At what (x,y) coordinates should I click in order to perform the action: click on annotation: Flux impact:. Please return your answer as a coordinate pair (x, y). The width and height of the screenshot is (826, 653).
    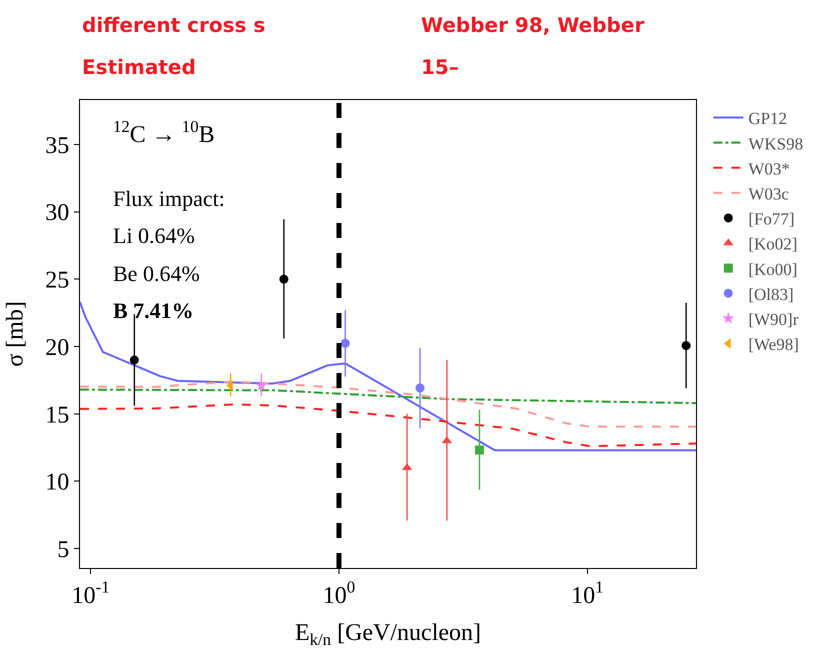
    Looking at the image, I should click on (169, 198).